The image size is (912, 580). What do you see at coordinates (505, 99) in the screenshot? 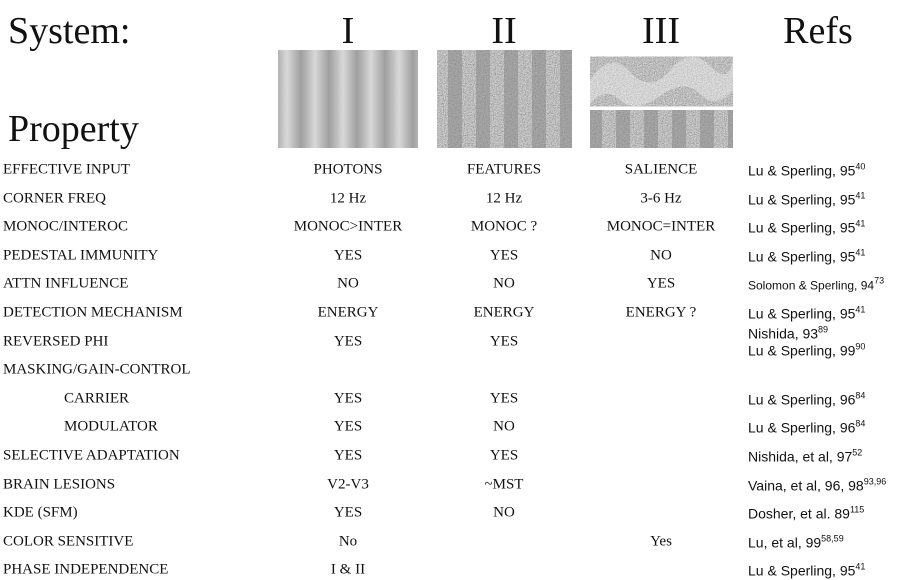
I see `stimulus-images` at bounding box center [505, 99].